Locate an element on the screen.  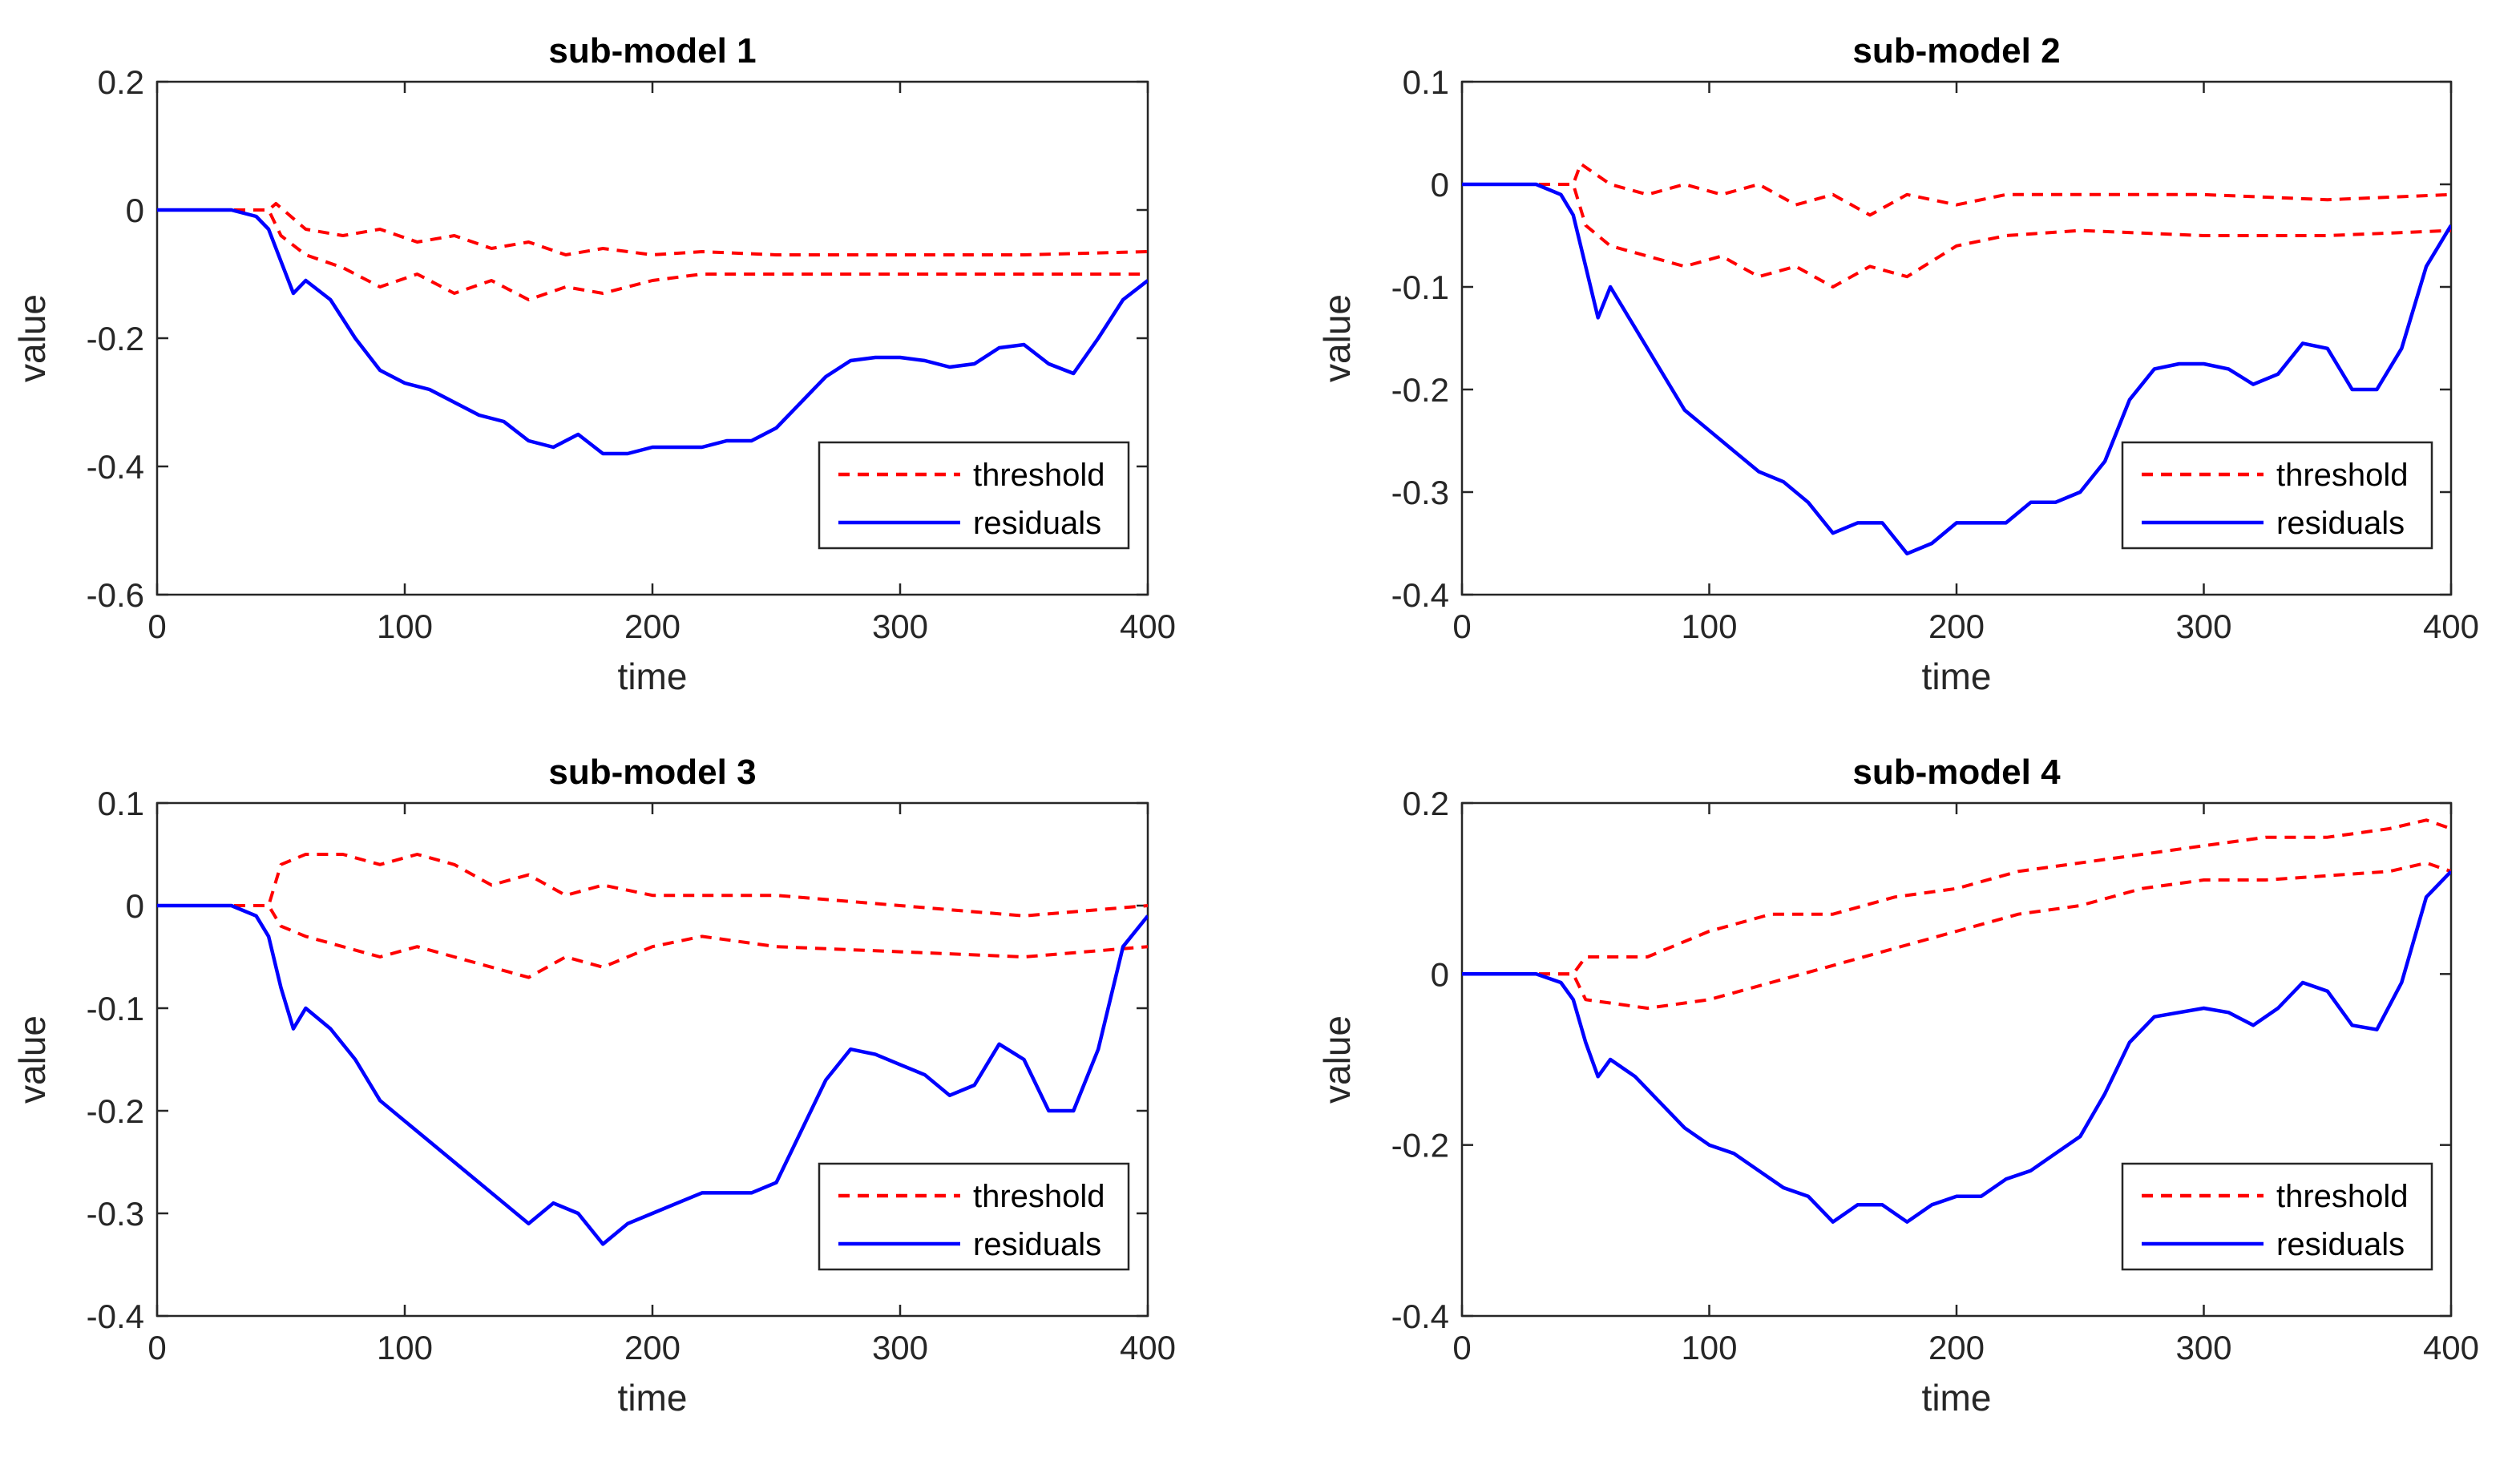
chart-title: sub-model 4 is located at coordinates (1956, 772).